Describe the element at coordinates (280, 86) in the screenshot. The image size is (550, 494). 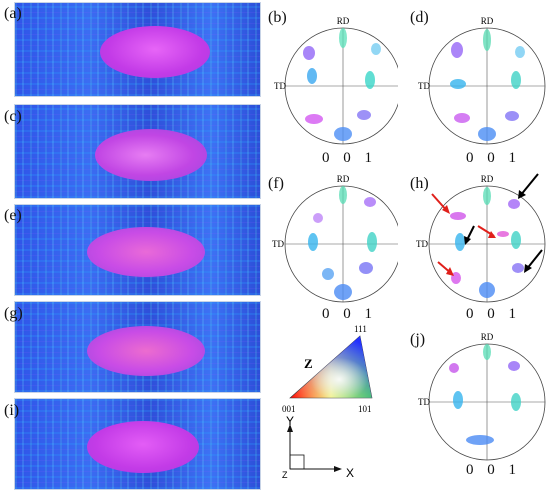
I see `td-label-b: TD` at that location.